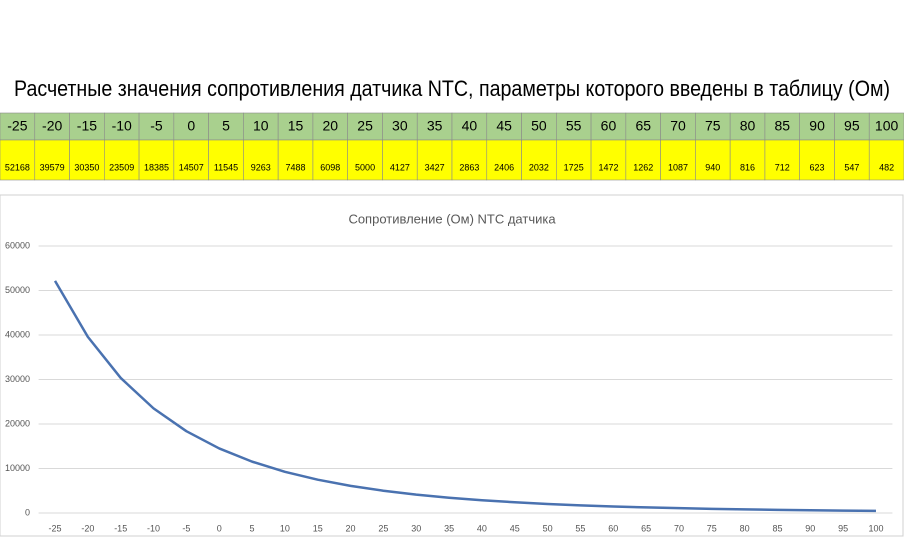 The image size is (904, 537). Describe the element at coordinates (120, 528) in the screenshot. I see `x-tick-label: -15` at that location.